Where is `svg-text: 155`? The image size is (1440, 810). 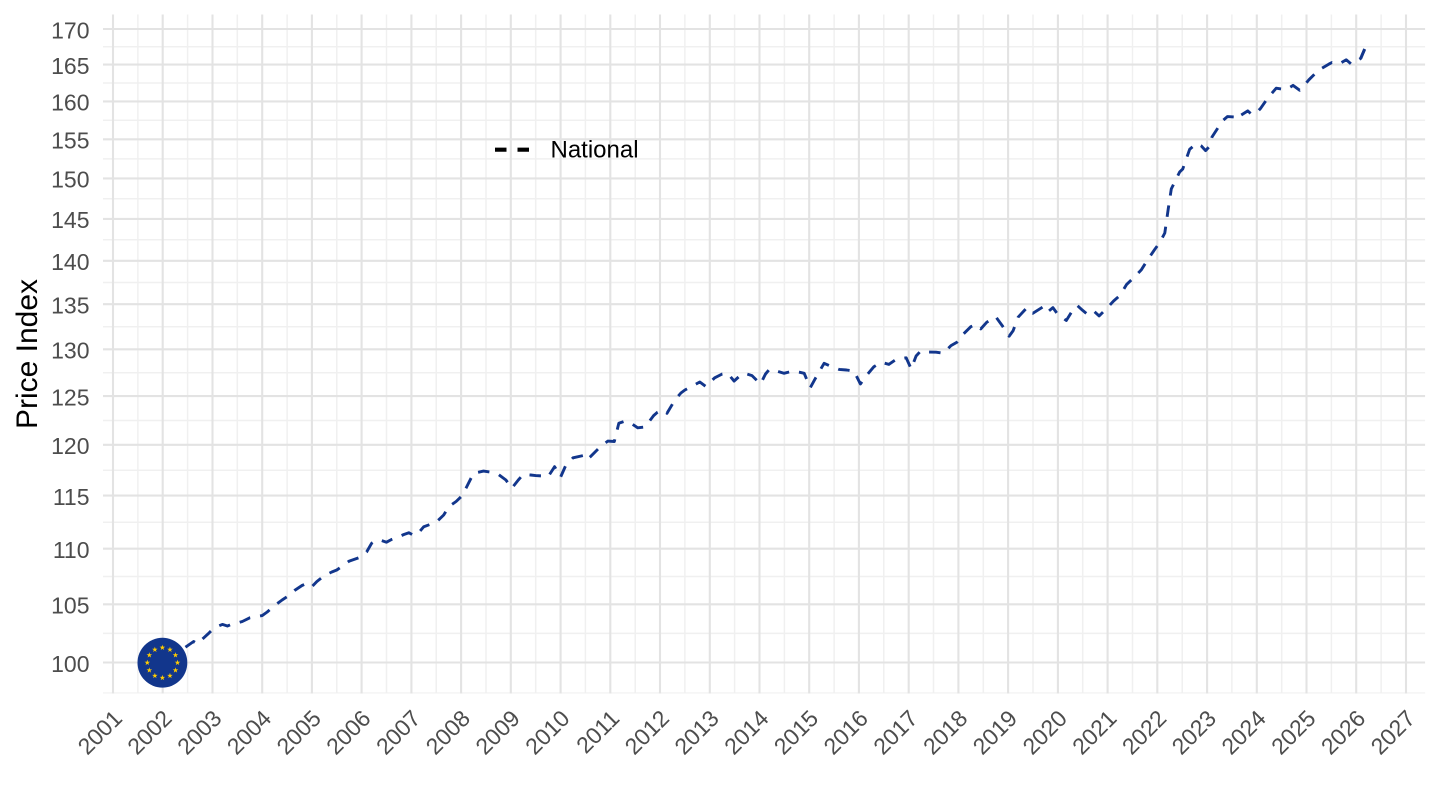
svg-text: 155 is located at coordinates (70, 141).